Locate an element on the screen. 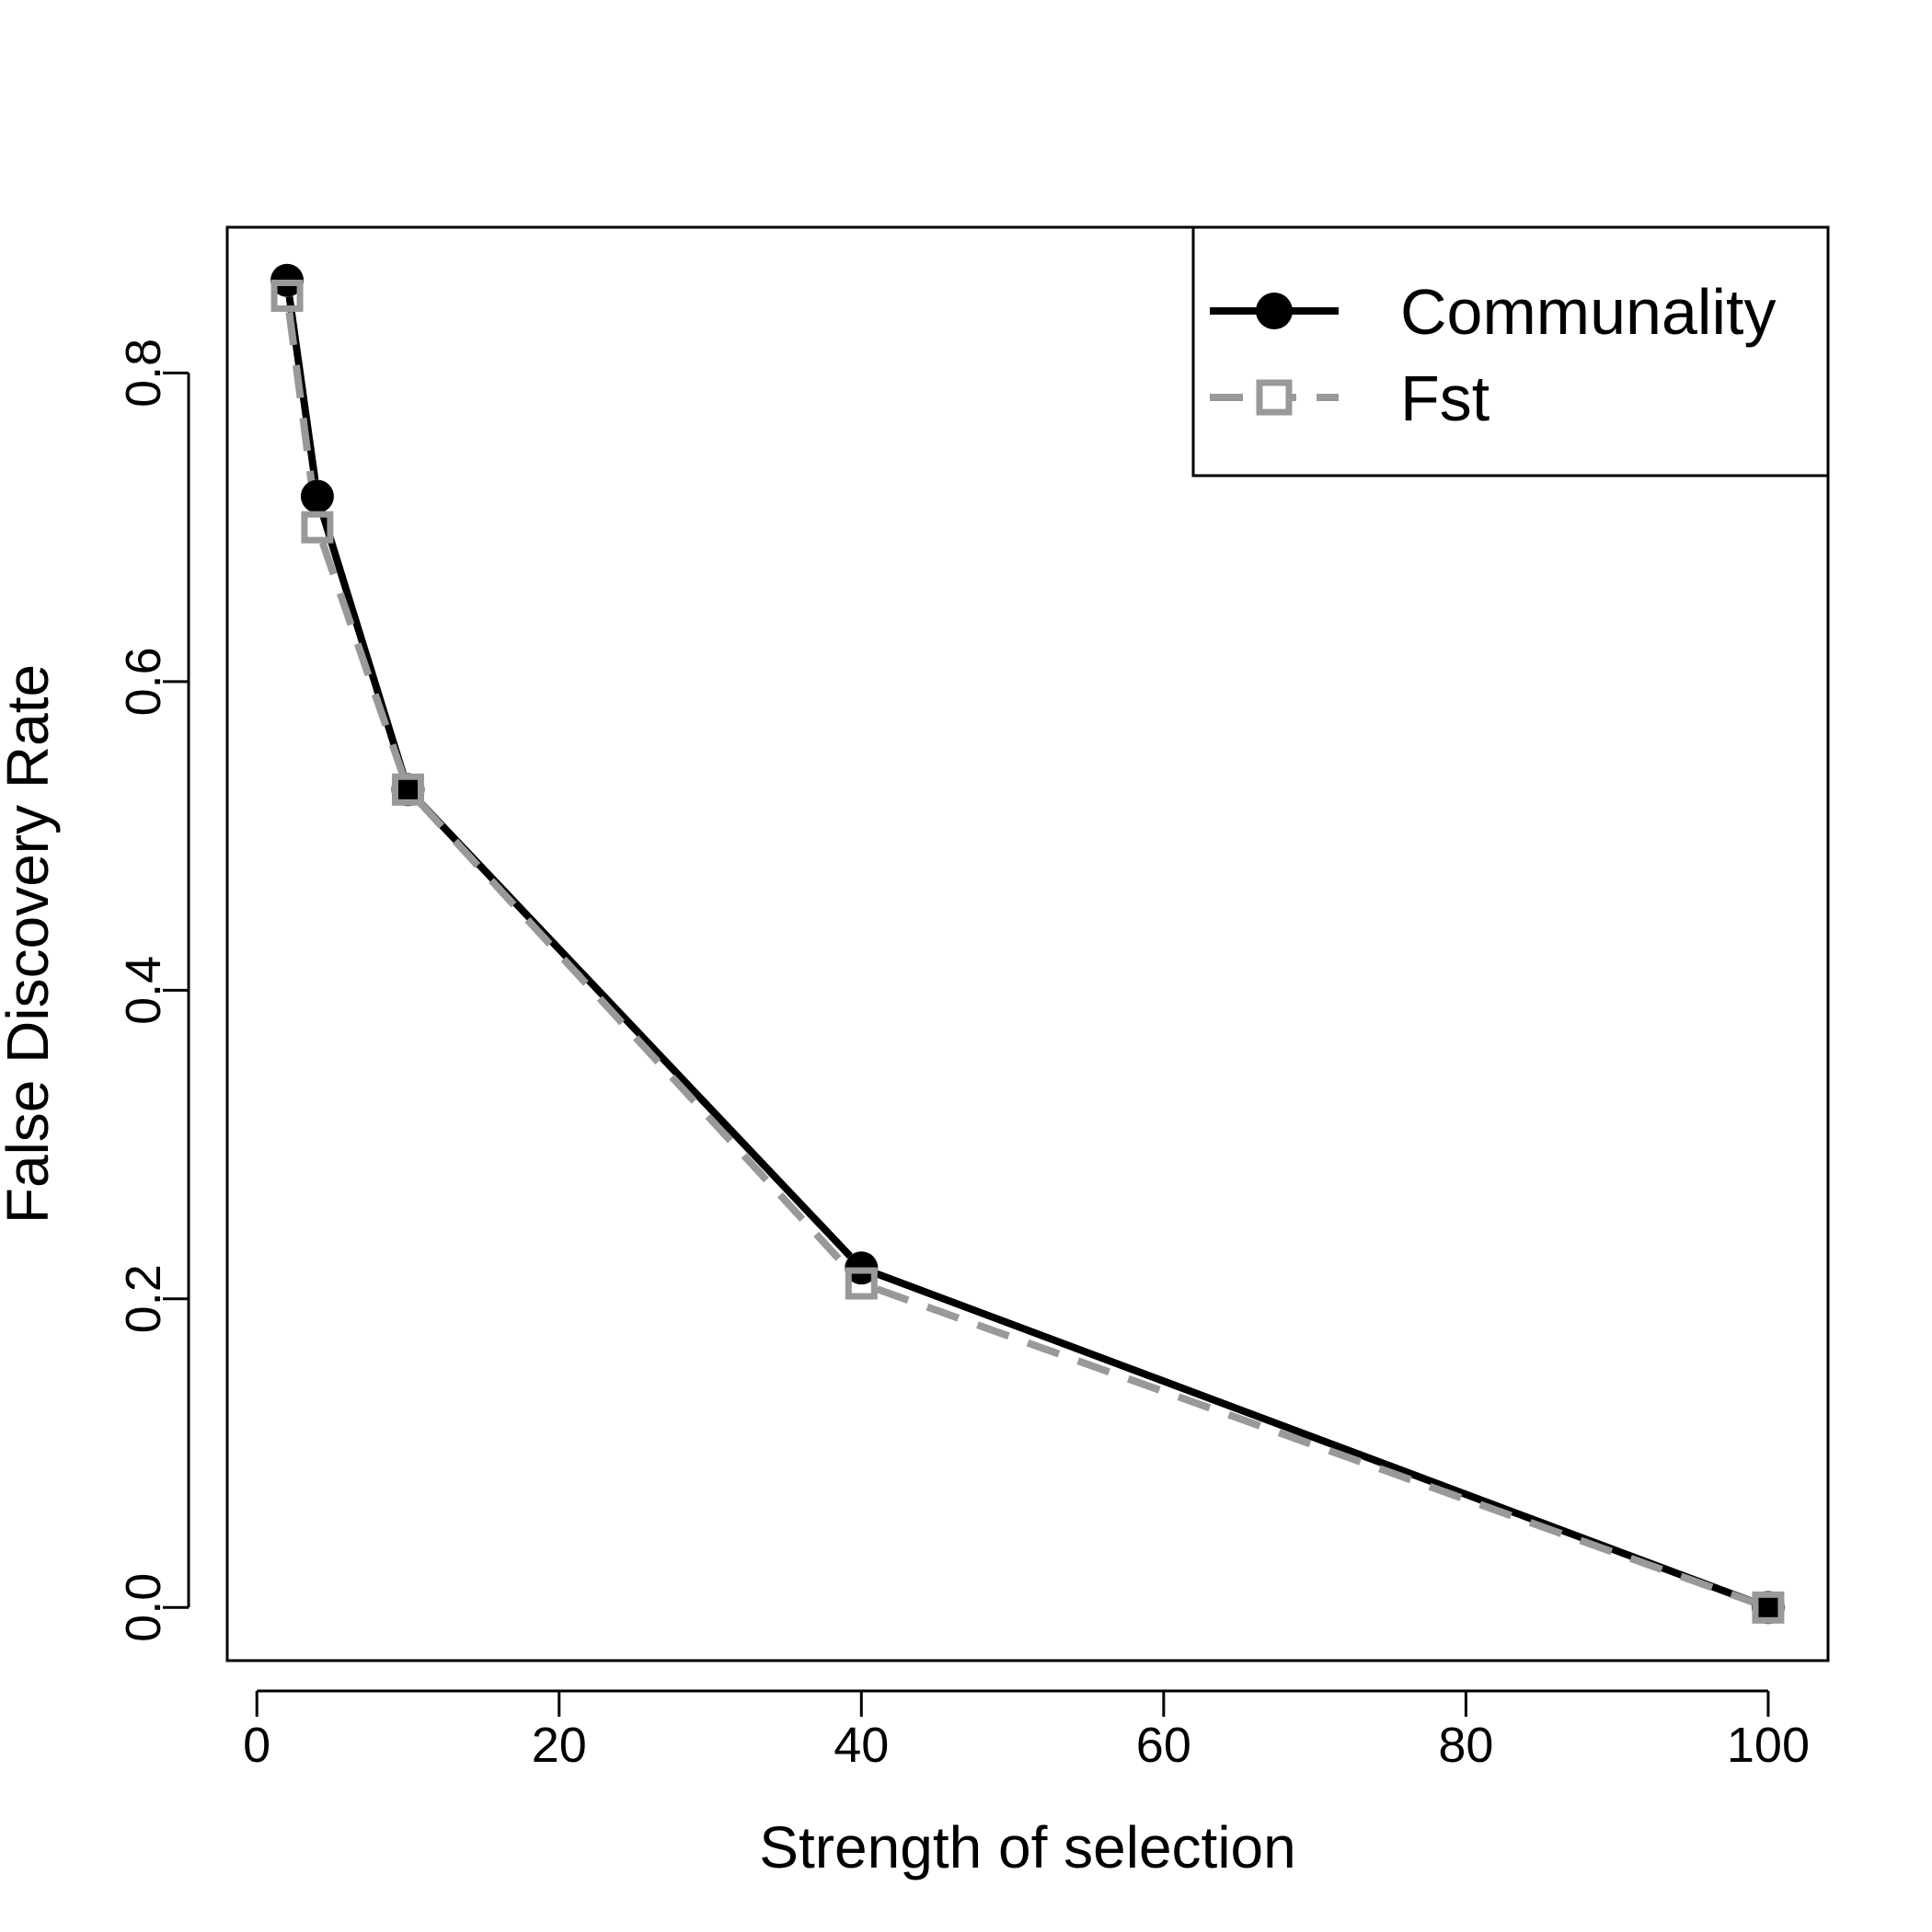 Image resolution: width=1932 pixels, height=1932 pixels. x-tick-label: 60 is located at coordinates (1163, 1745).